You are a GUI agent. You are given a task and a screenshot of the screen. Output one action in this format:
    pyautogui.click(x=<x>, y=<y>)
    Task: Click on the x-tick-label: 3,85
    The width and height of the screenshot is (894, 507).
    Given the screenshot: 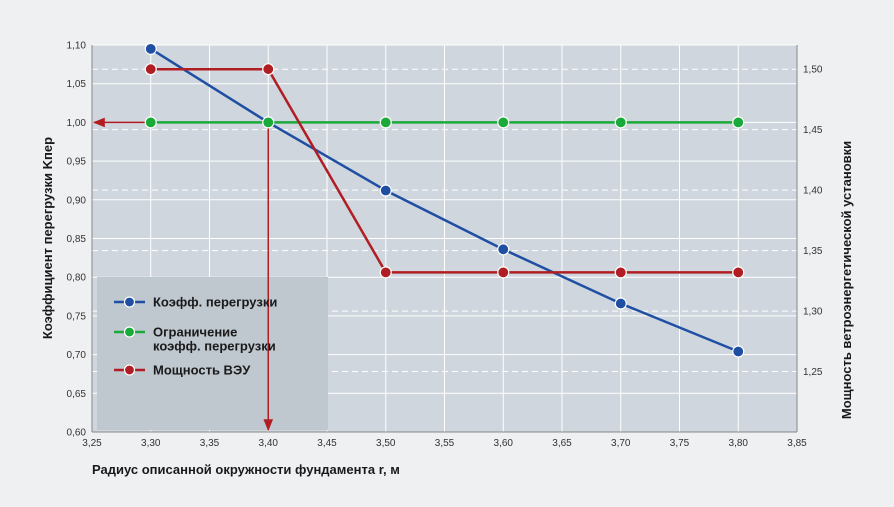 What is the action you would take?
    pyautogui.click(x=797, y=443)
    